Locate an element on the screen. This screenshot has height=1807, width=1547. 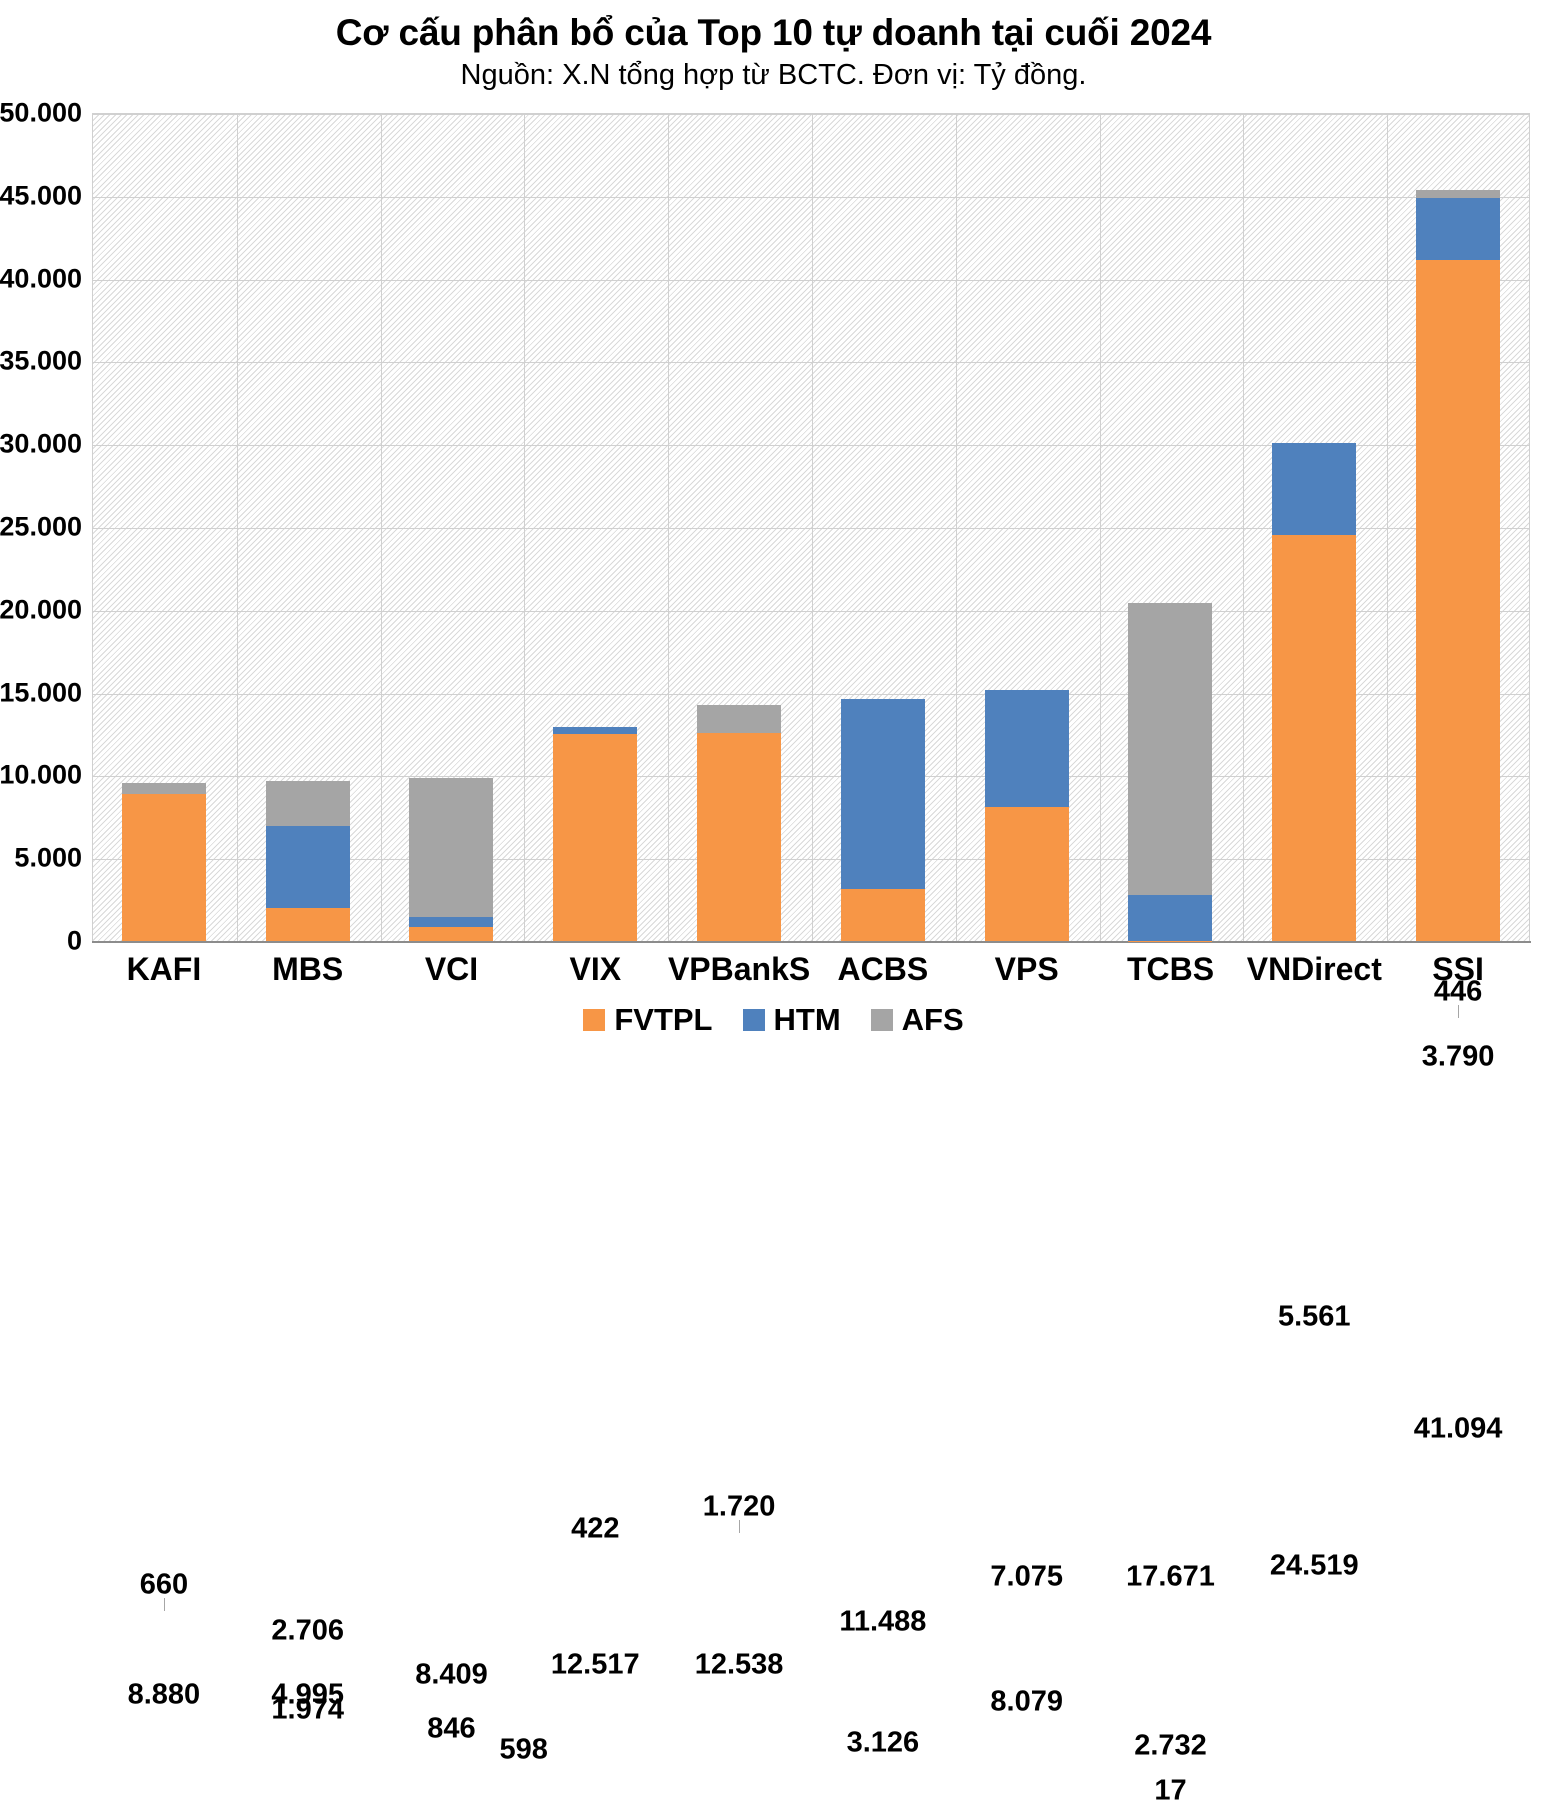
bar-value-label: 8.079 is located at coordinates (1026, 1702).